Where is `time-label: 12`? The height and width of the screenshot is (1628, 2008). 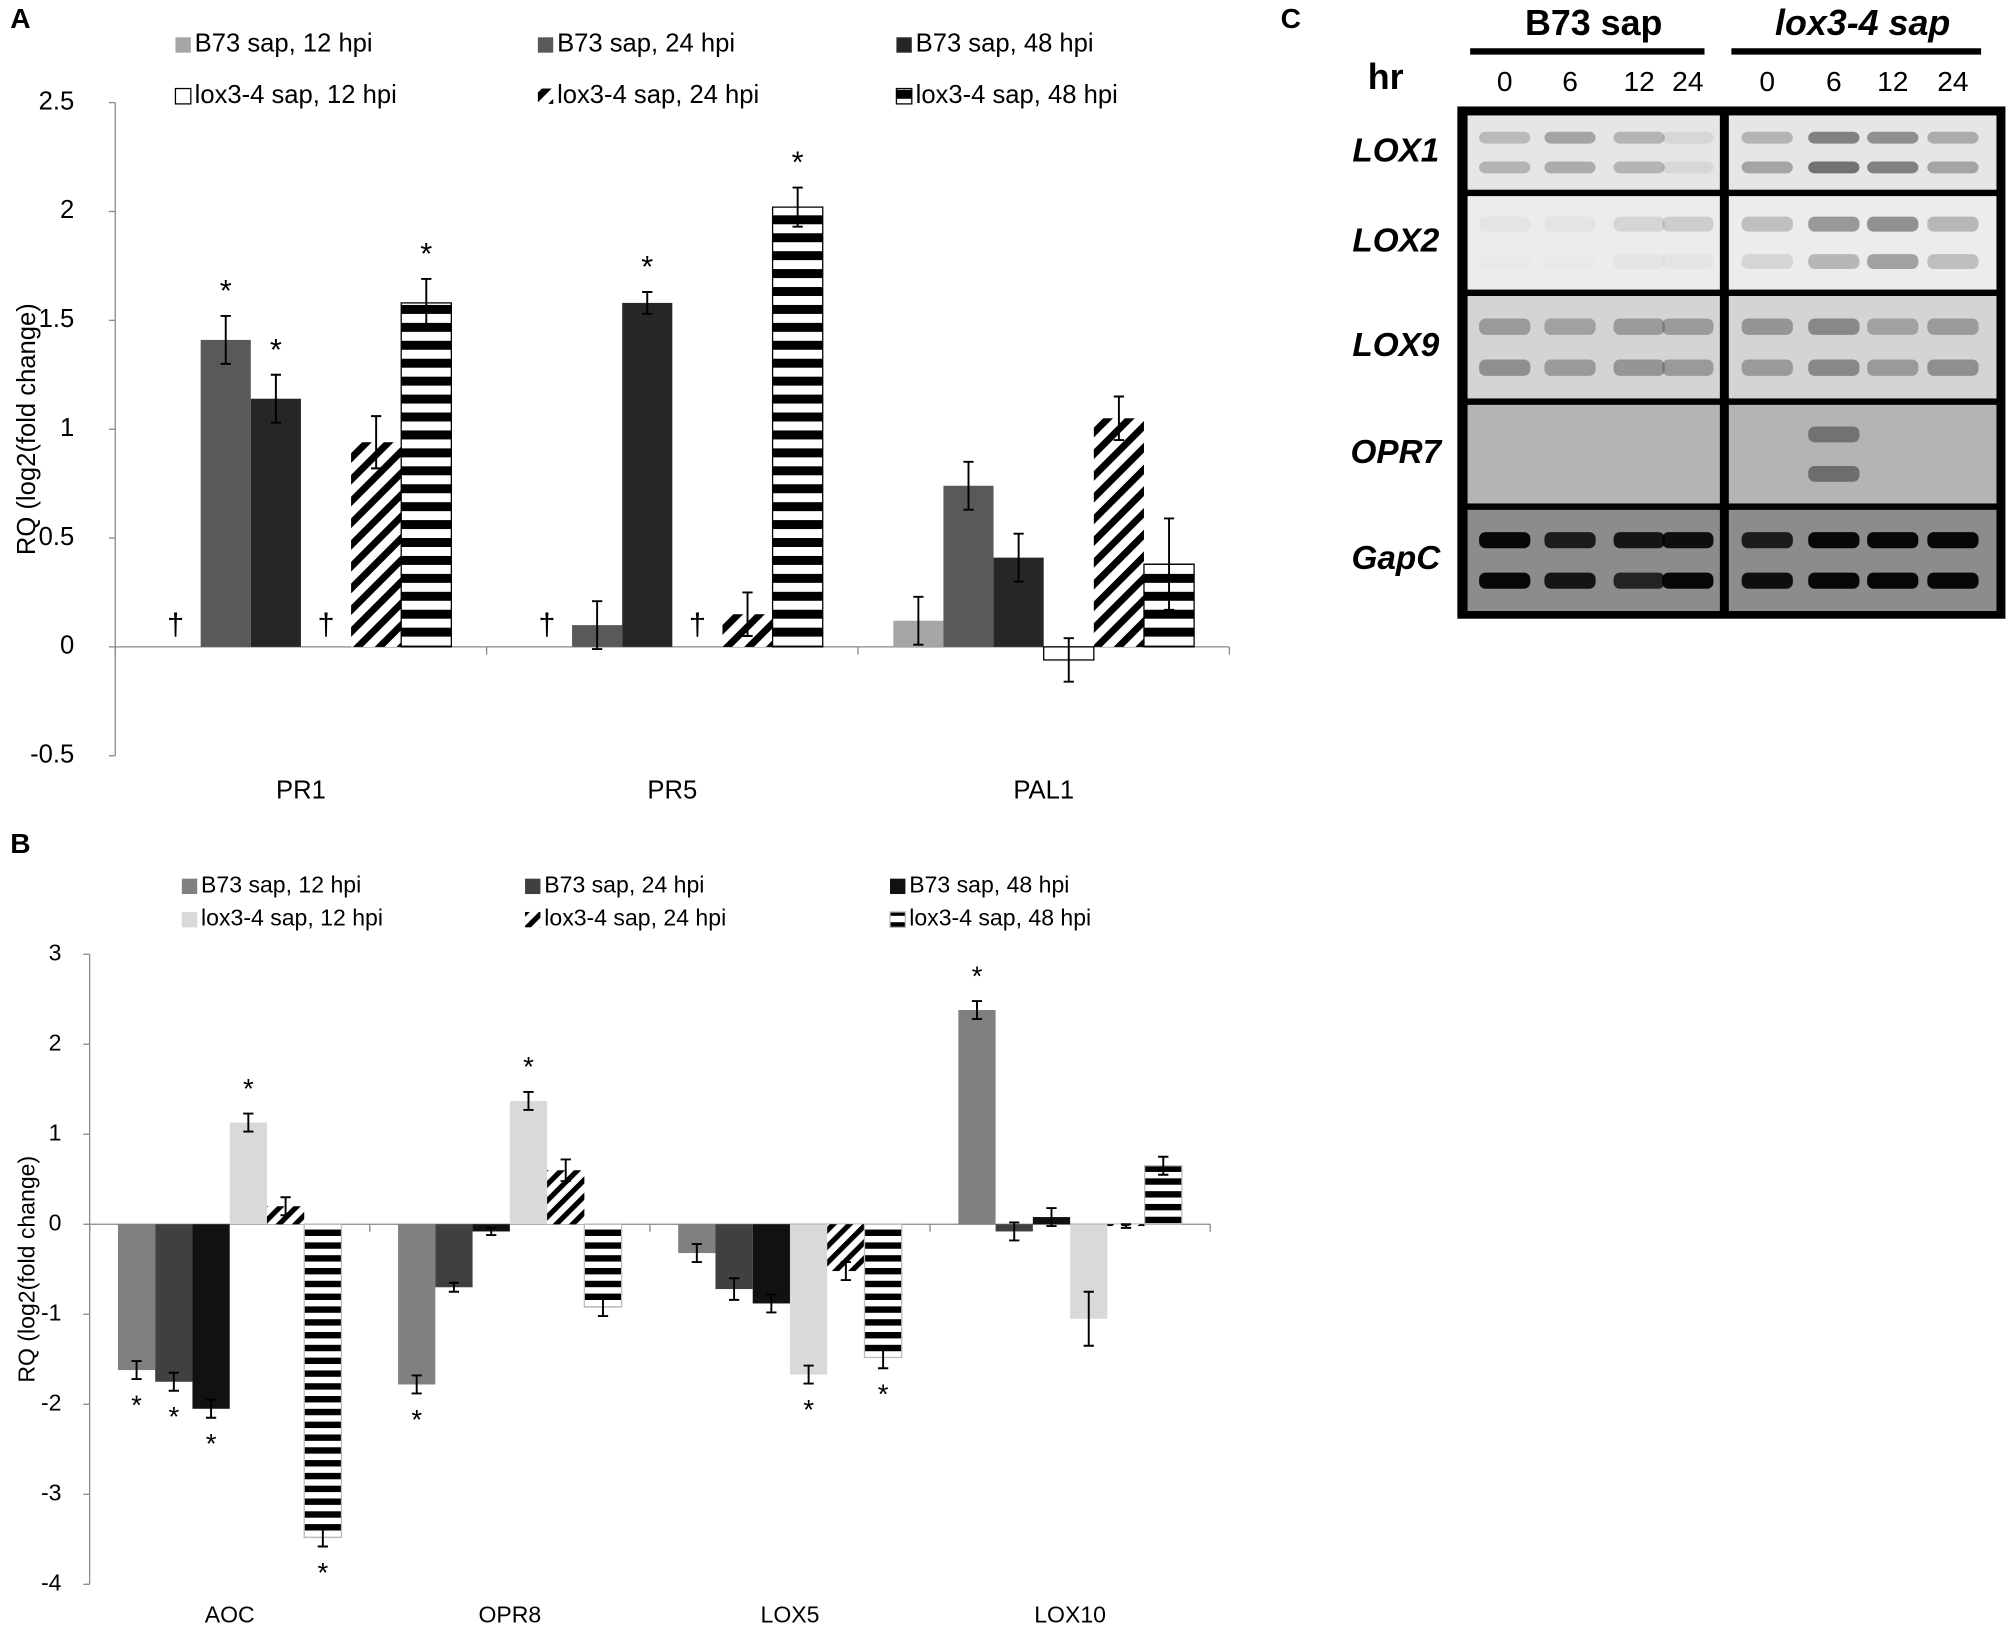
time-label: 12 is located at coordinates (1892, 81).